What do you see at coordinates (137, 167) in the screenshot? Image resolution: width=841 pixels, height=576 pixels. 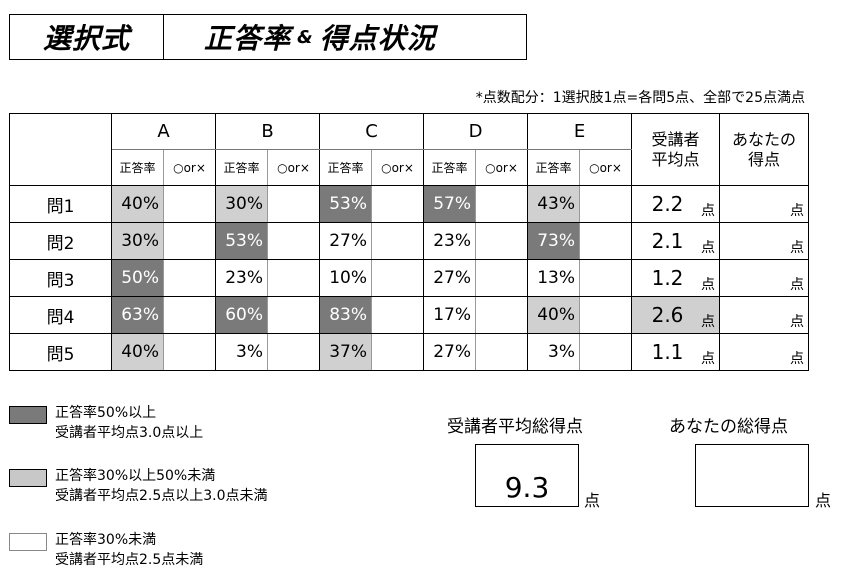 I see `rate-subheader-a: 正答率` at bounding box center [137, 167].